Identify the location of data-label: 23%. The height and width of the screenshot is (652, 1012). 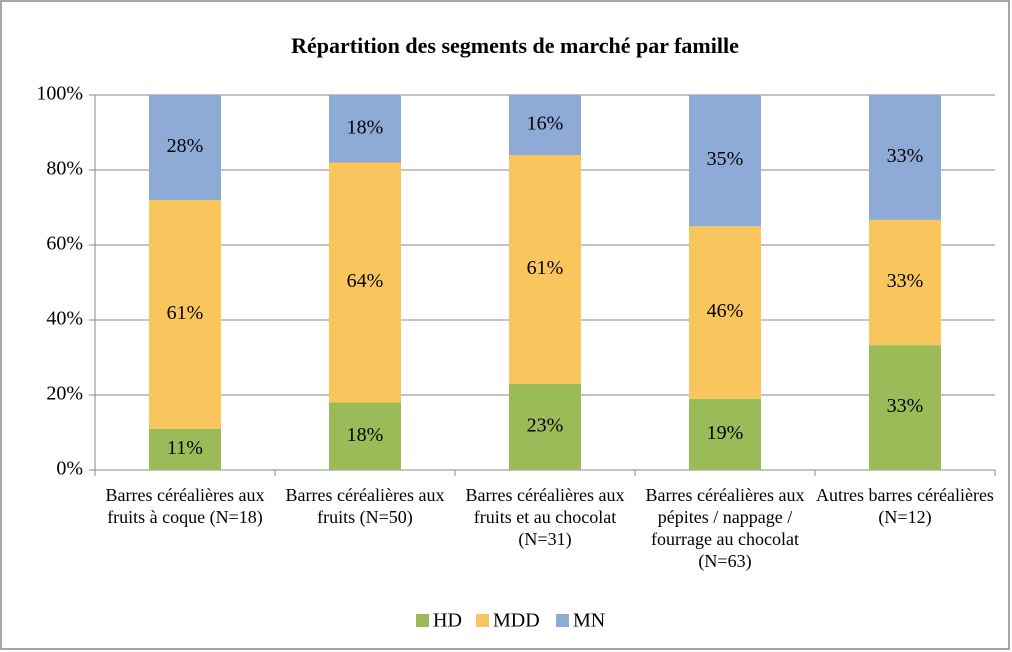
(545, 425).